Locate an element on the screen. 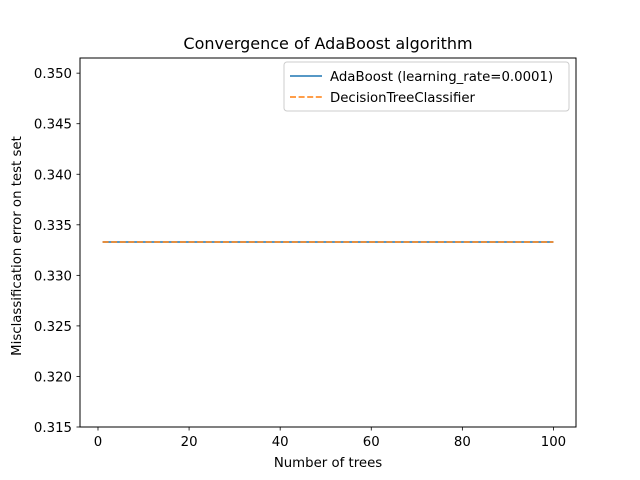 This screenshot has width=640, height=480. y-tick-label-7: 0.350 is located at coordinates (53, 74).